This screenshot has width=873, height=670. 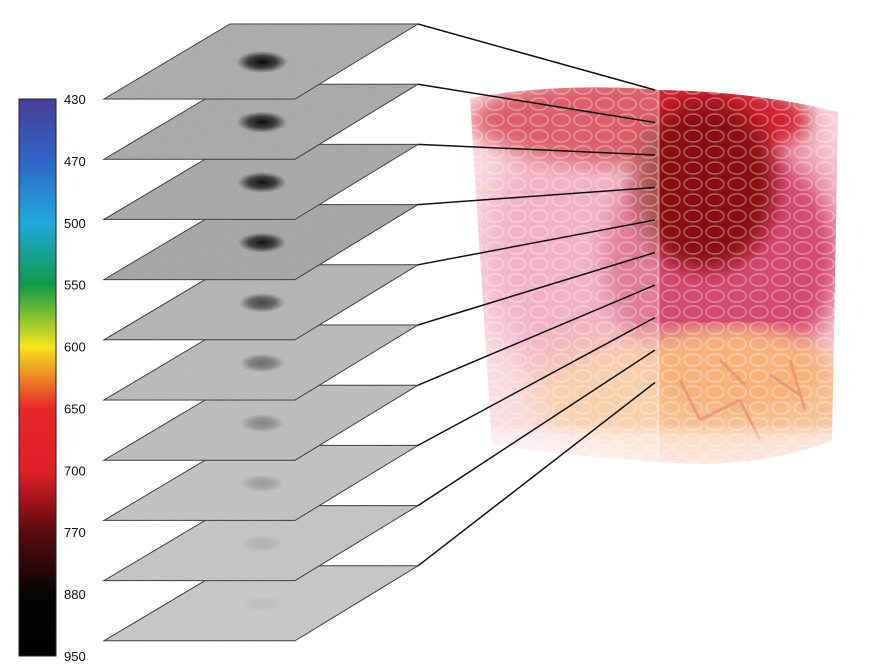 I want to click on colorbar-tick-label: 470, so click(x=75, y=161).